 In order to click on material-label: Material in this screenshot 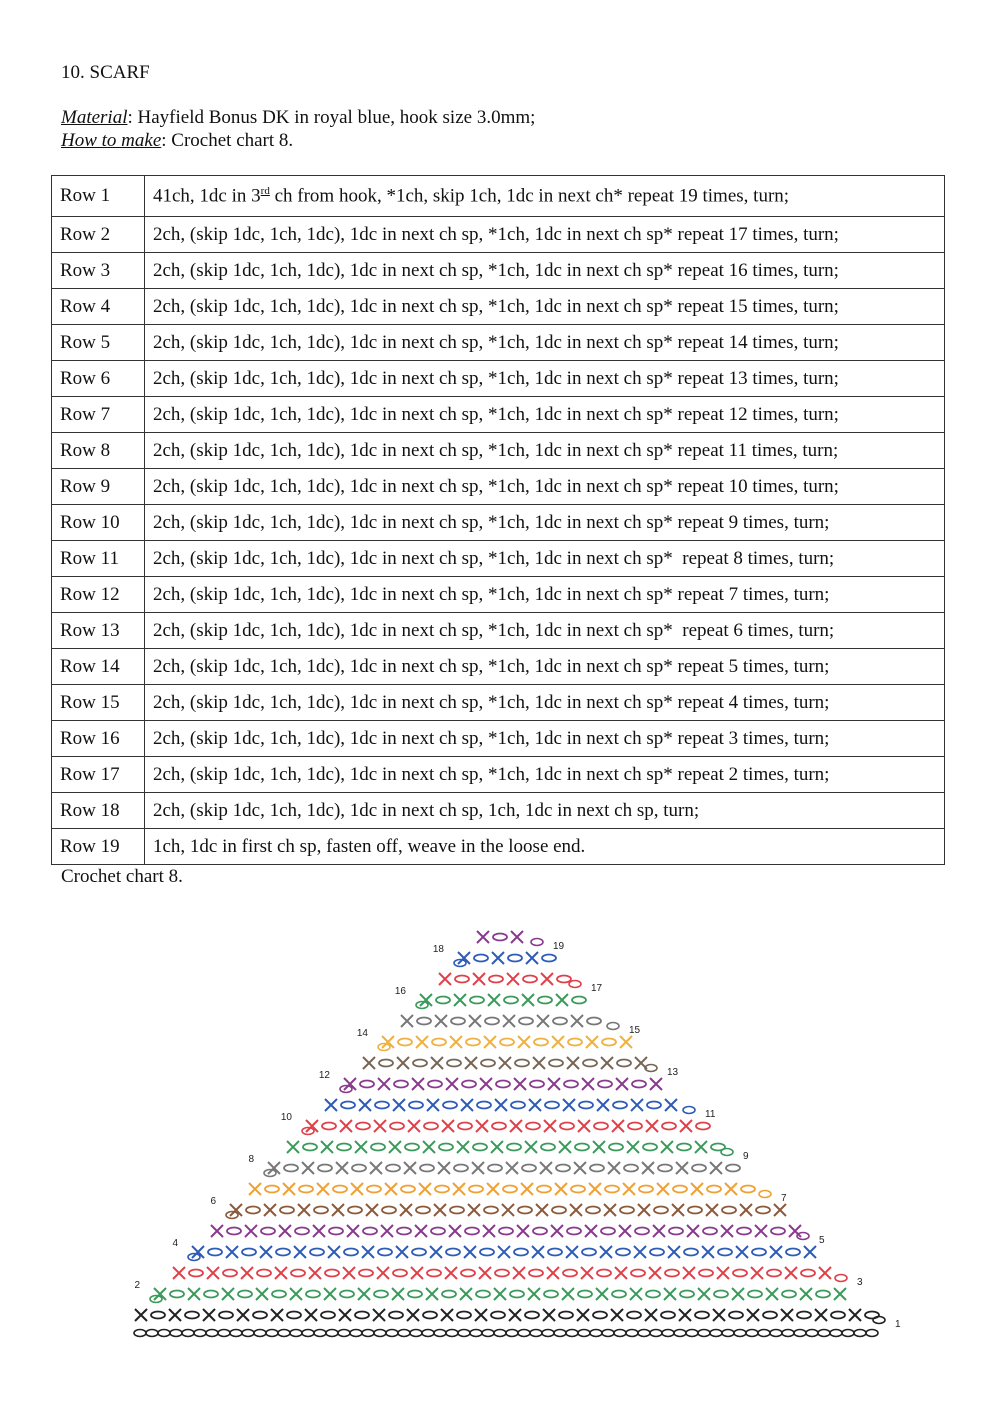, I will do `click(94, 117)`.